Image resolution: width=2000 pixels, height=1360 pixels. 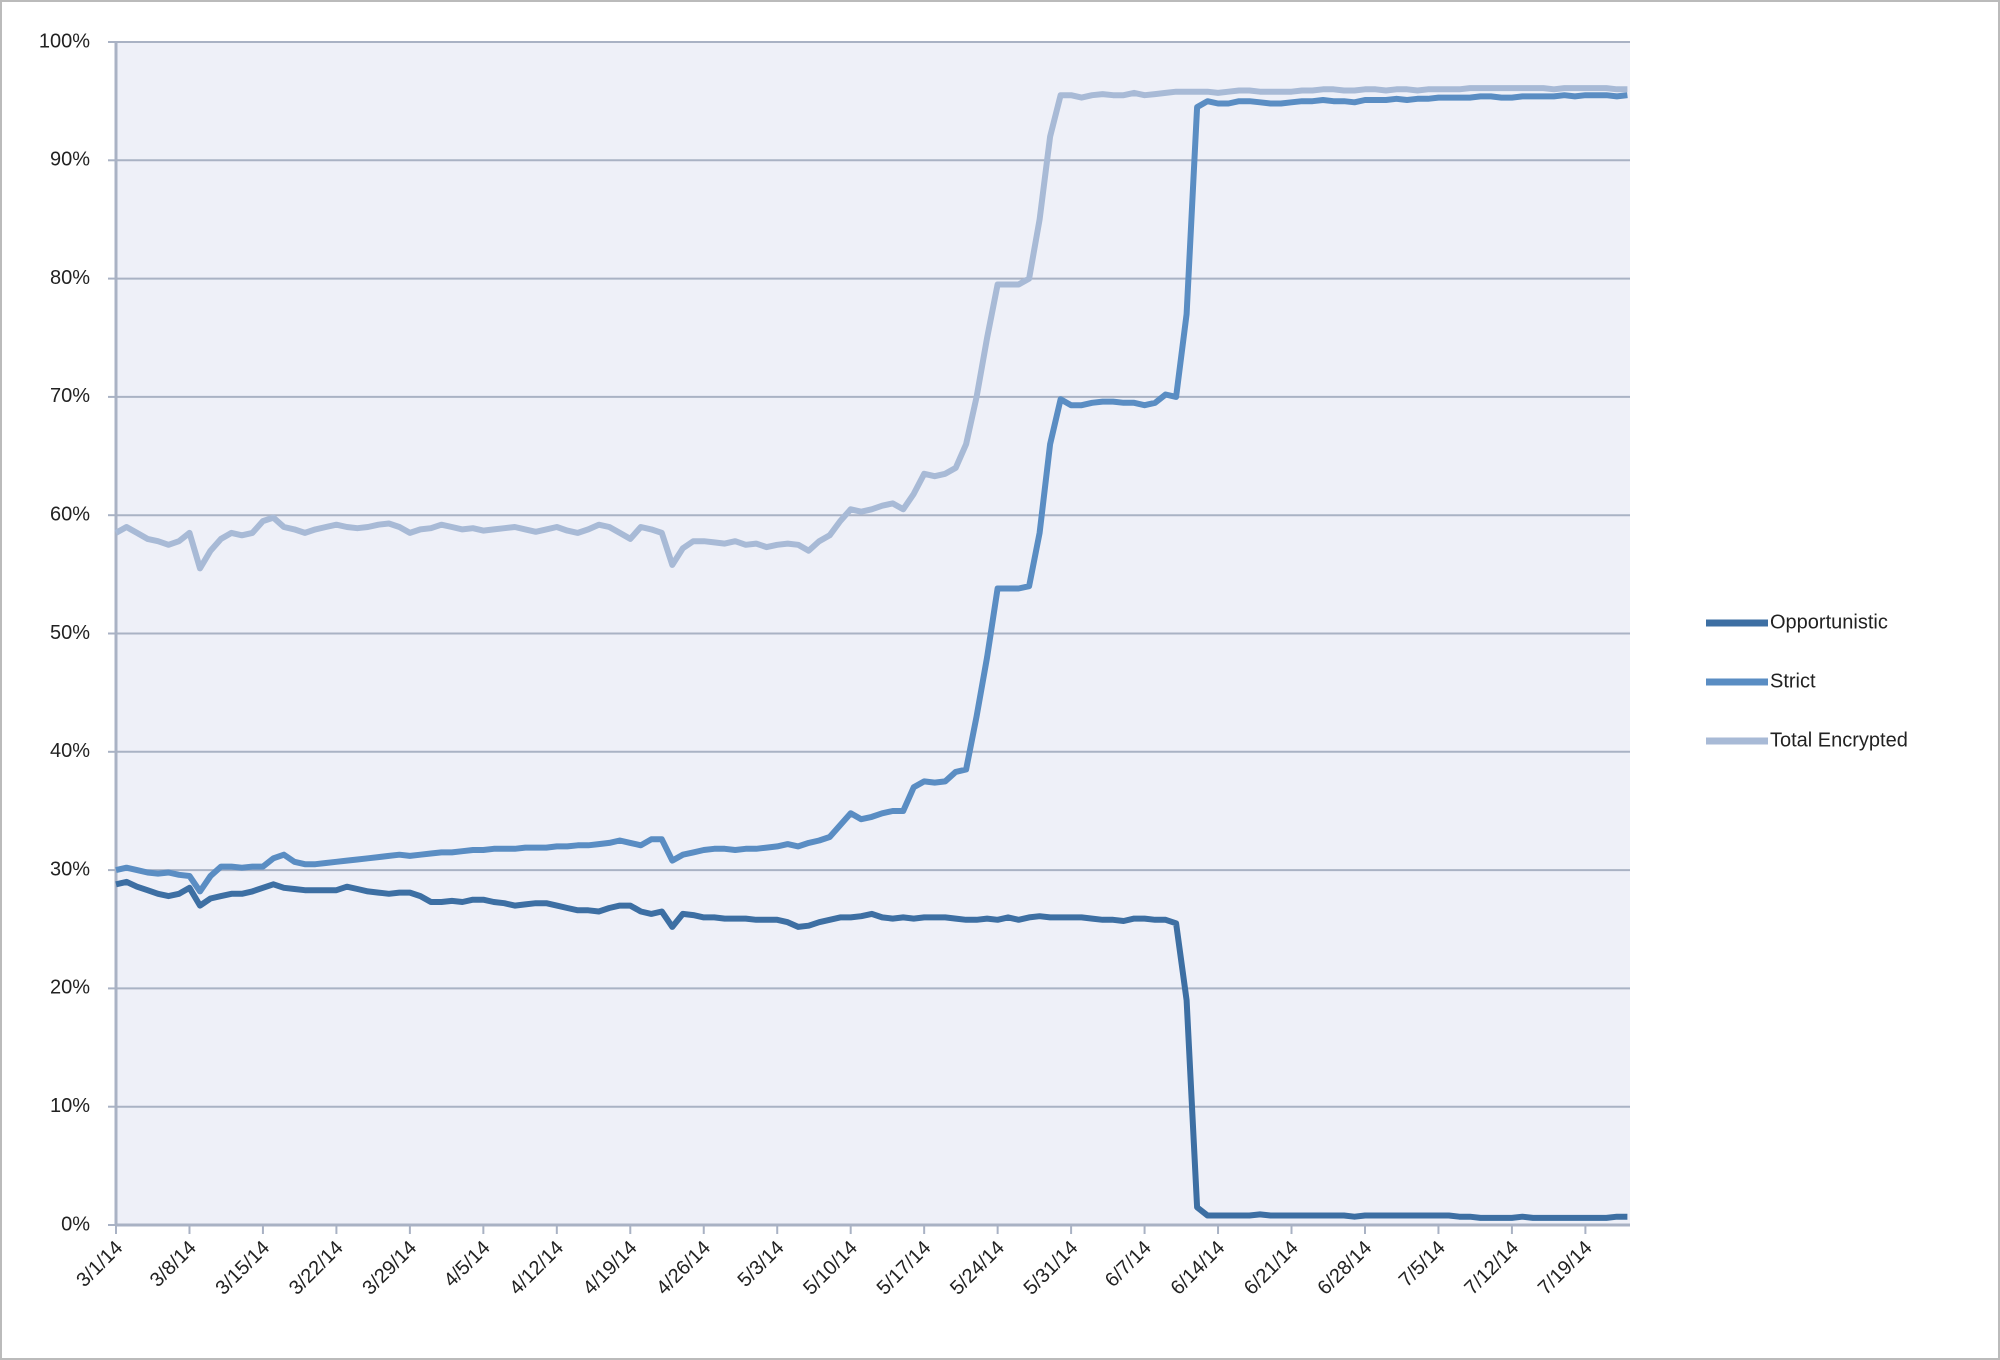 I want to click on legend-label: Strict, so click(x=1793, y=681).